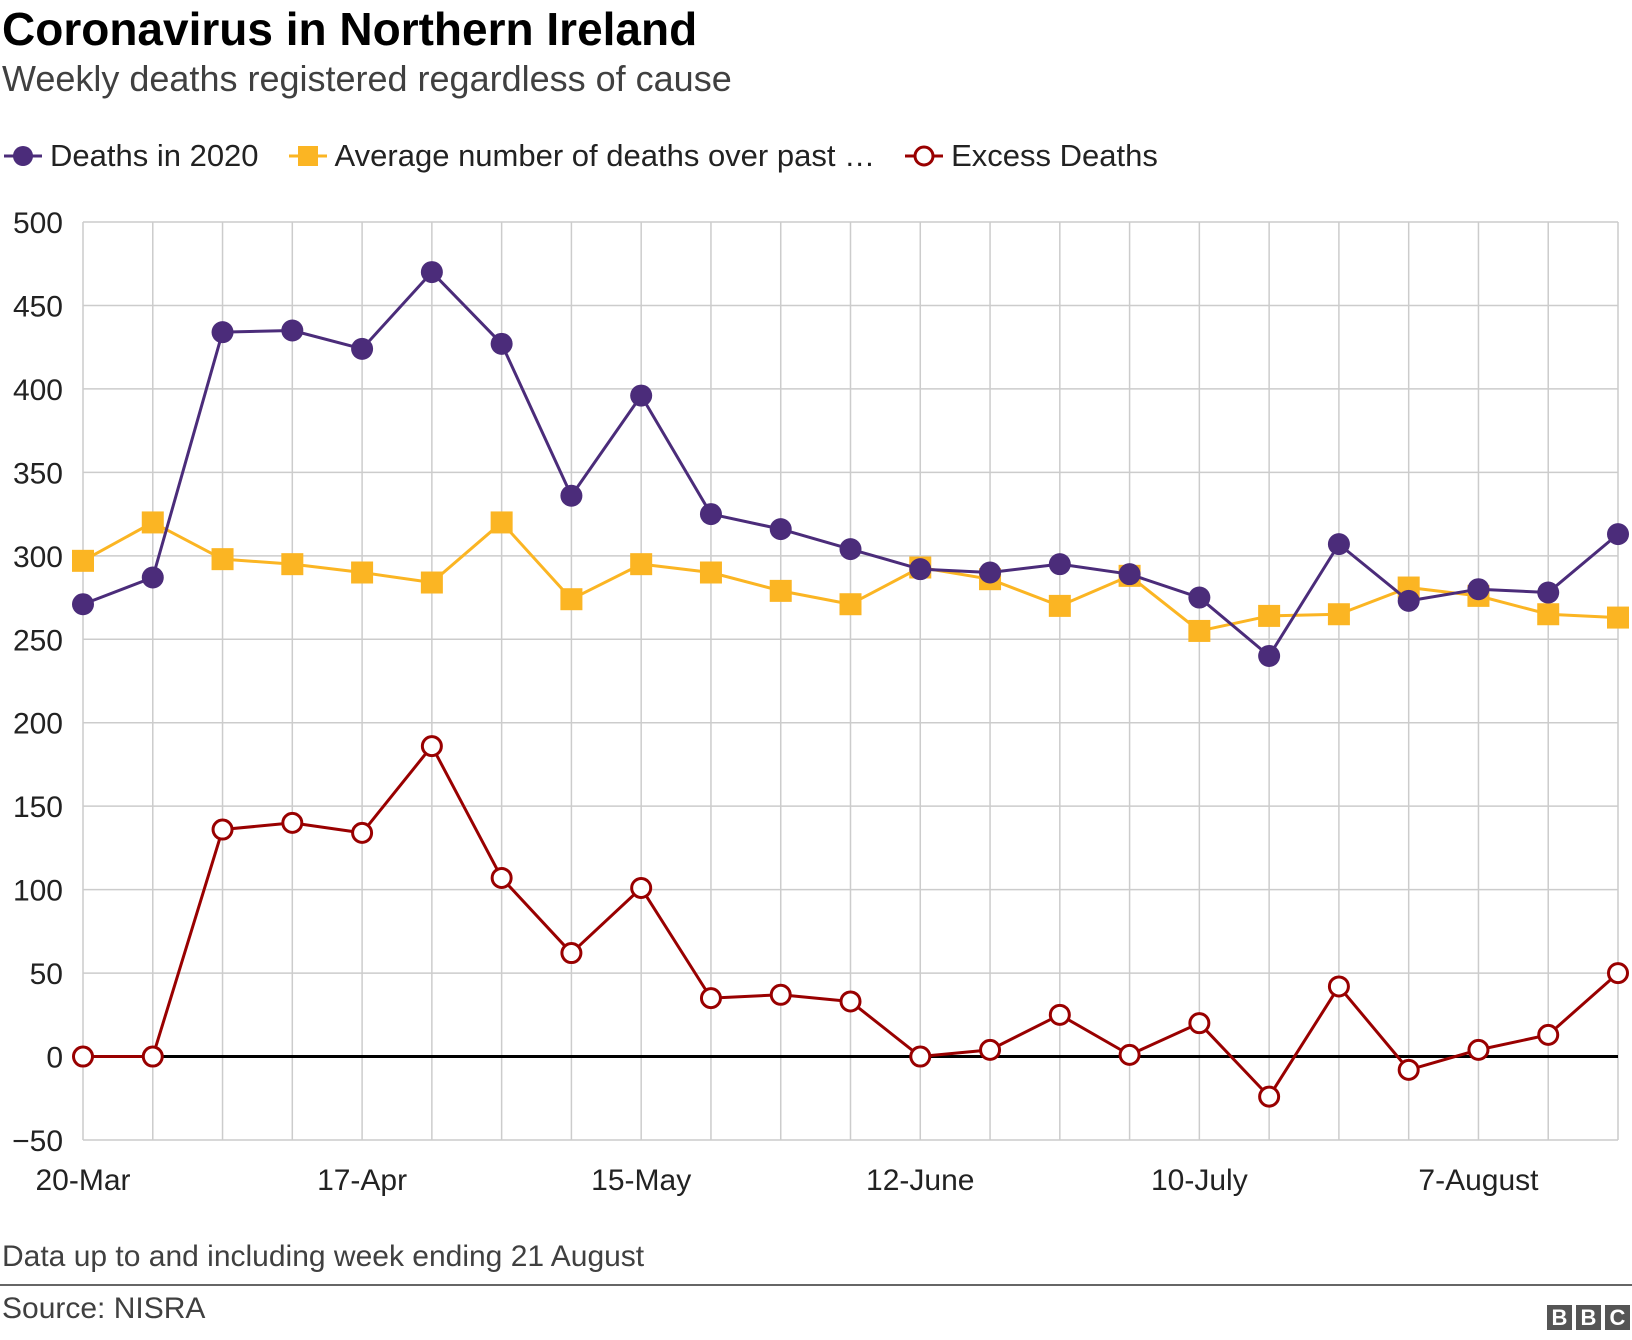 This screenshot has height=1340, width=1632. I want to click on bbc-logo-block: C, so click(1617, 1317).